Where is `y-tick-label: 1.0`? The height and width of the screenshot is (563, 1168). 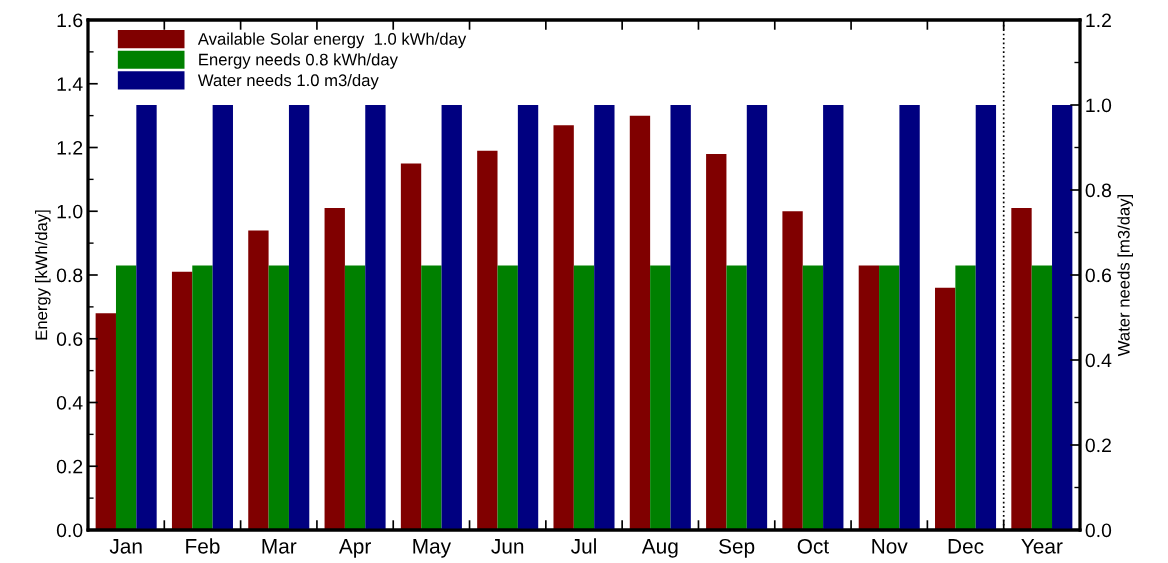 y-tick-label: 1.0 is located at coordinates (70, 211).